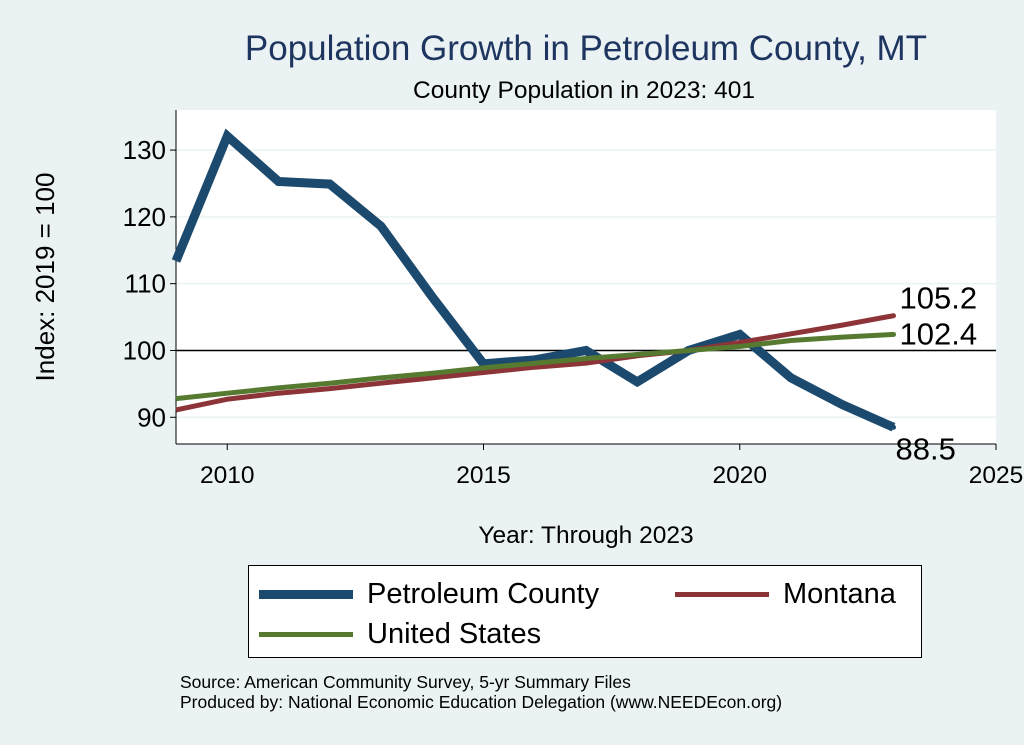  What do you see at coordinates (893, 334) in the screenshot?
I see `end-point-united-states` at bounding box center [893, 334].